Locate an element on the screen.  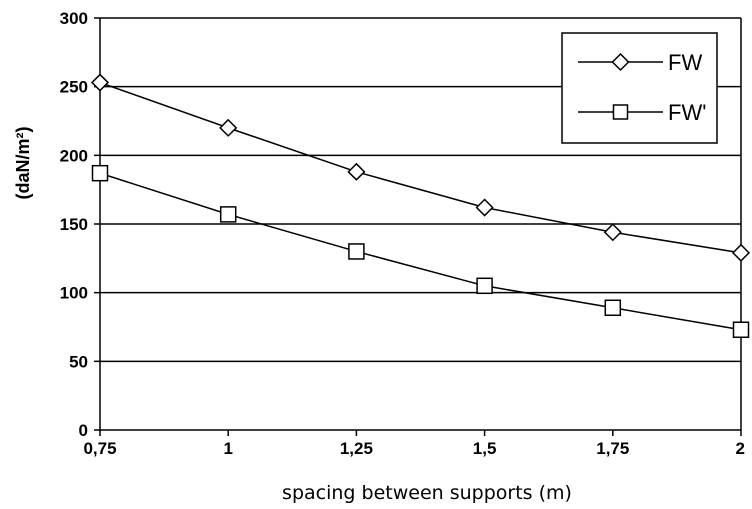
x-tick-labels: 0,75 1 1,25 1,5 1,75 2 is located at coordinates (414, 448).